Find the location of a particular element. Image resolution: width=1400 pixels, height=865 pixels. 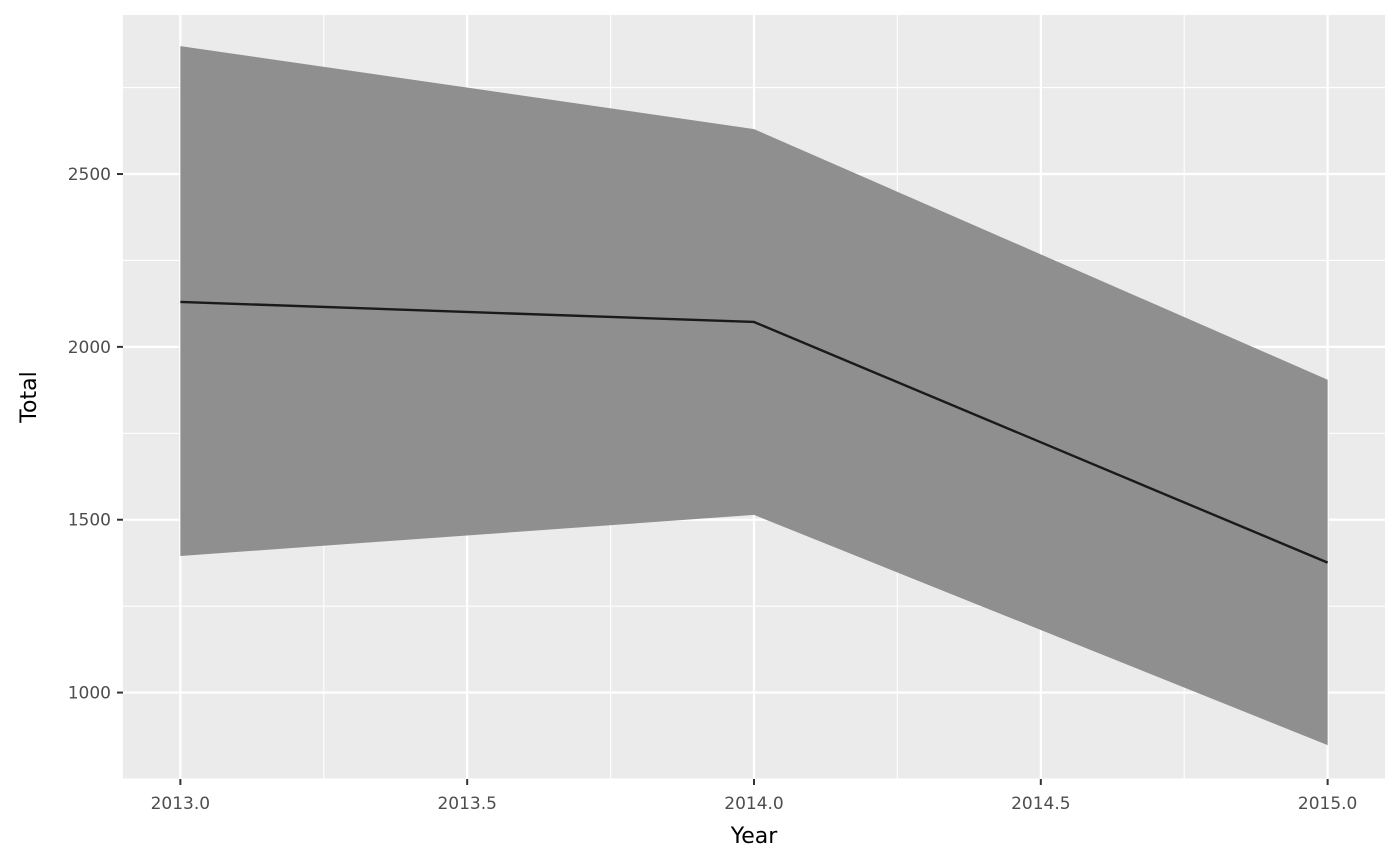

x-tick-label: 2013.0 is located at coordinates (180, 804).